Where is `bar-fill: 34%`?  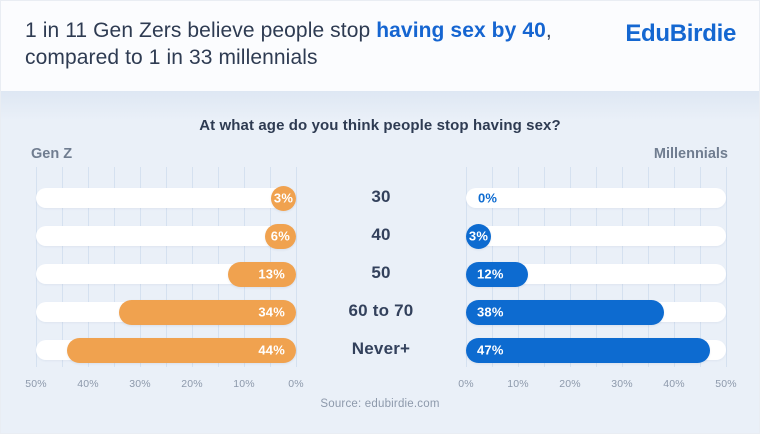 bar-fill: 34% is located at coordinates (207, 312).